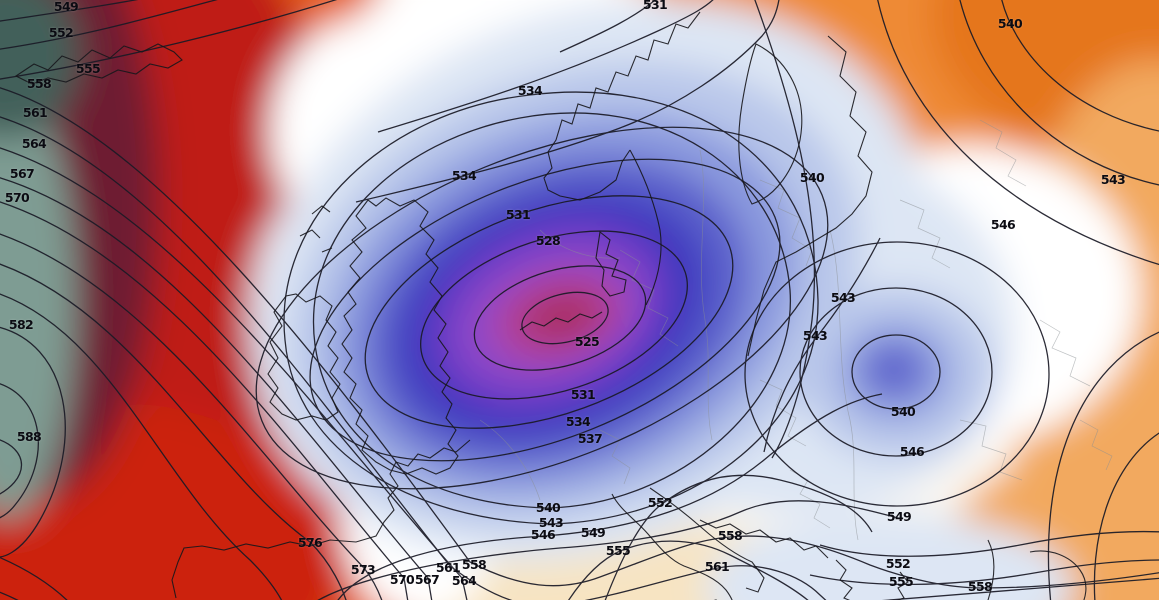 The height and width of the screenshot is (600, 1159). Describe the element at coordinates (810, 196) in the screenshot. I see `finland-baltic-coastline` at that location.